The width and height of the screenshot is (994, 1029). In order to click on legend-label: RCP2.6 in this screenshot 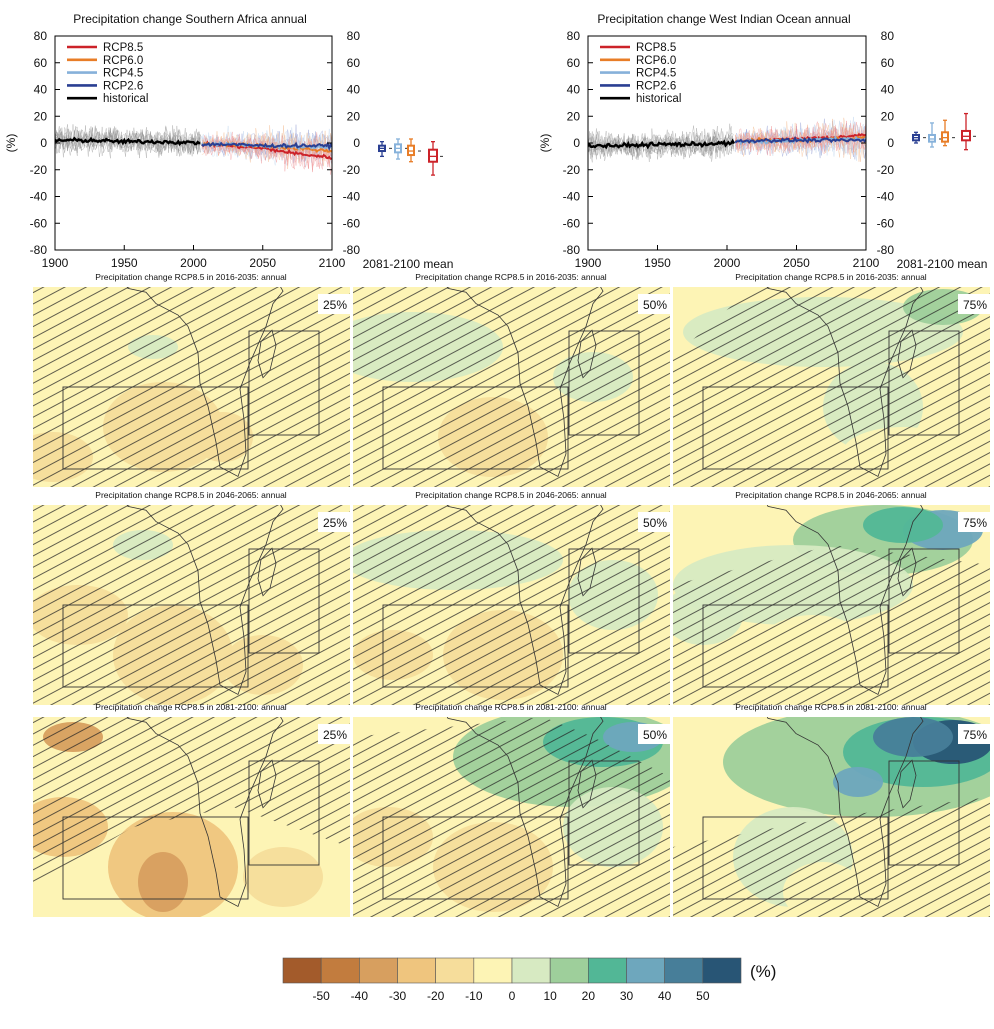, I will do `click(123, 86)`.